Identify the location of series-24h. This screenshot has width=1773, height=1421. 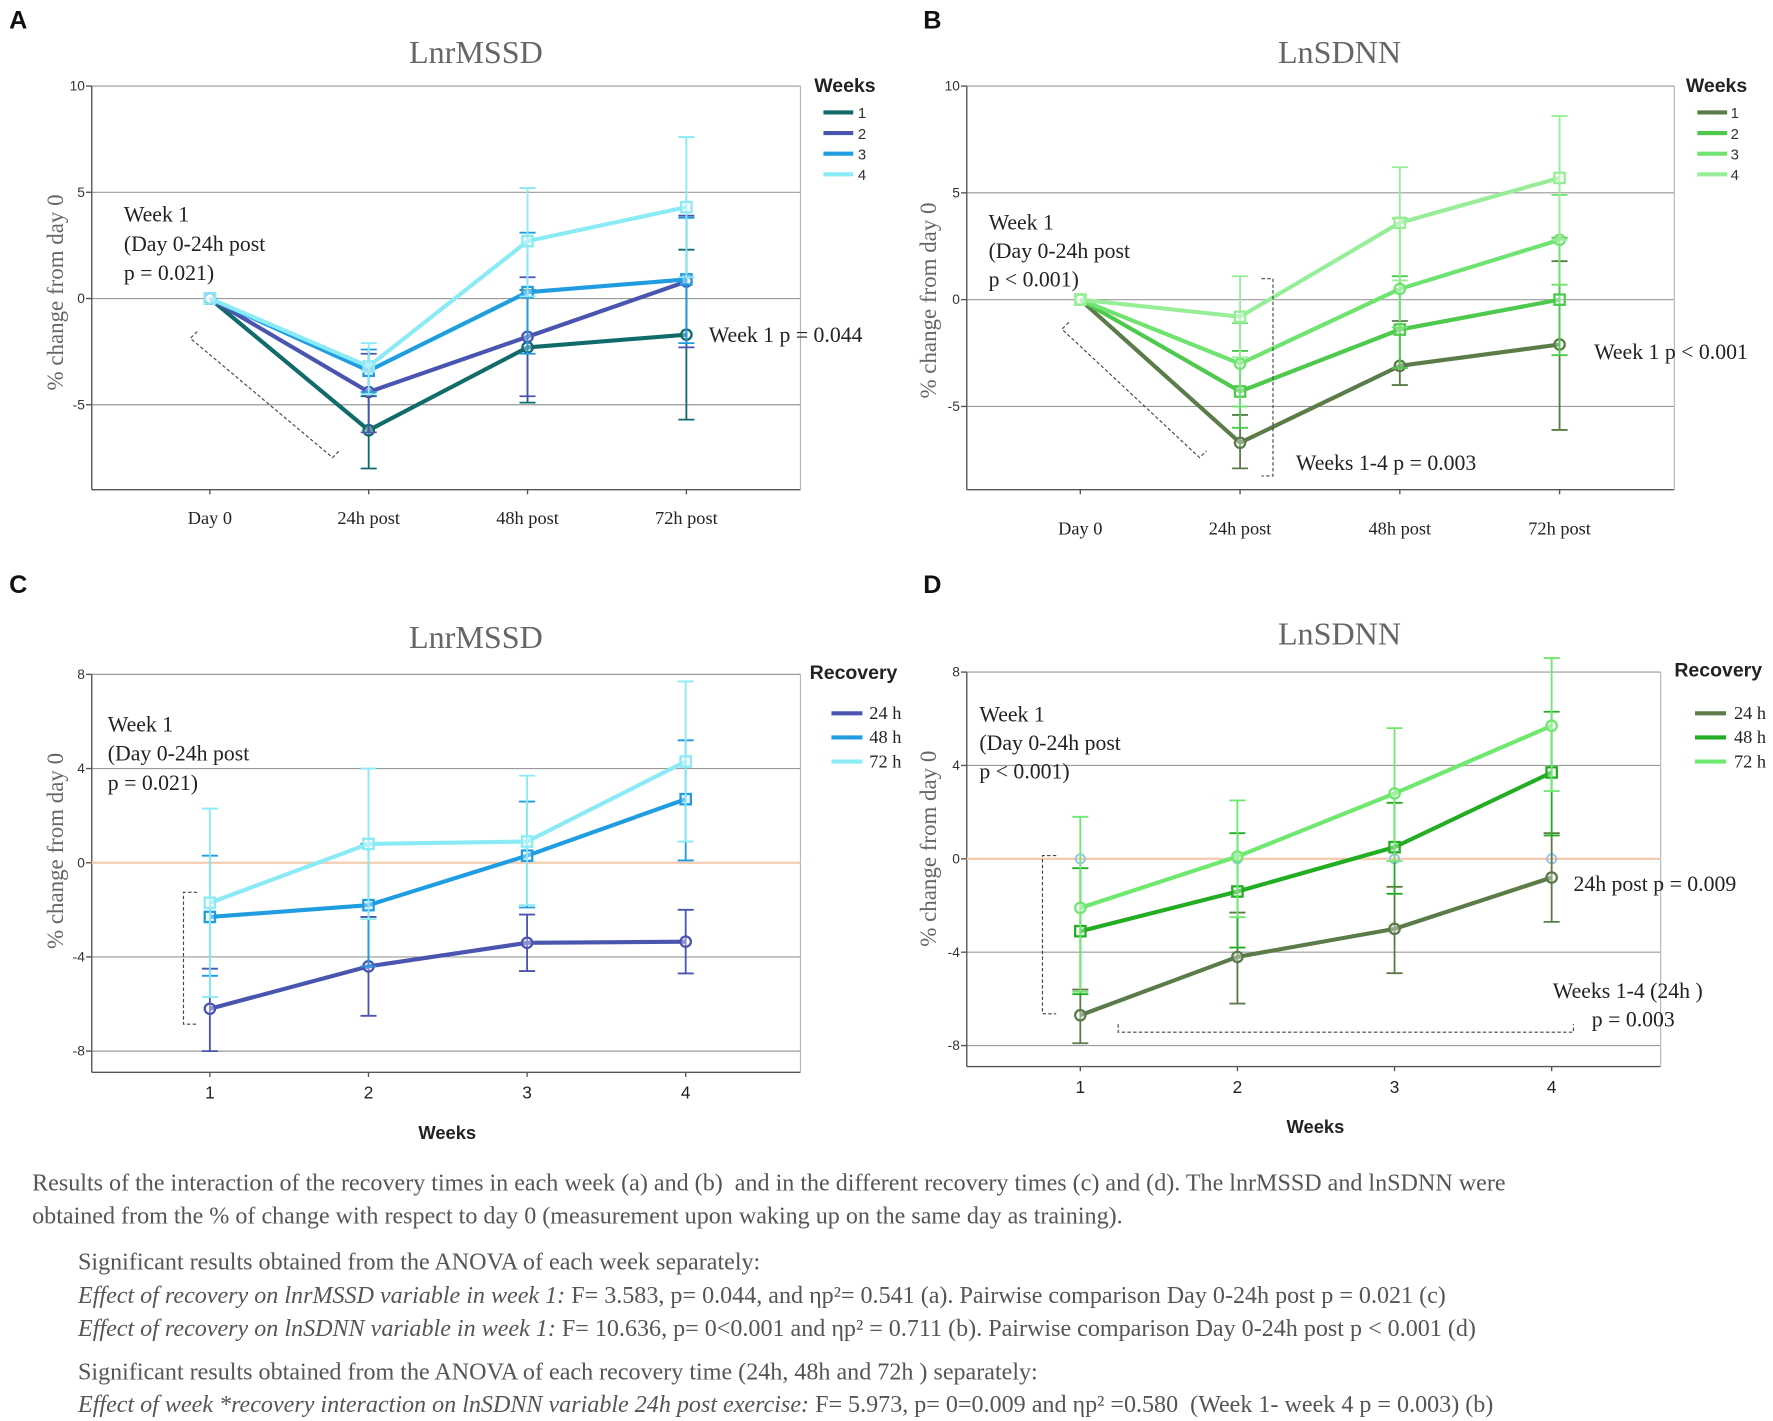
(1316, 938).